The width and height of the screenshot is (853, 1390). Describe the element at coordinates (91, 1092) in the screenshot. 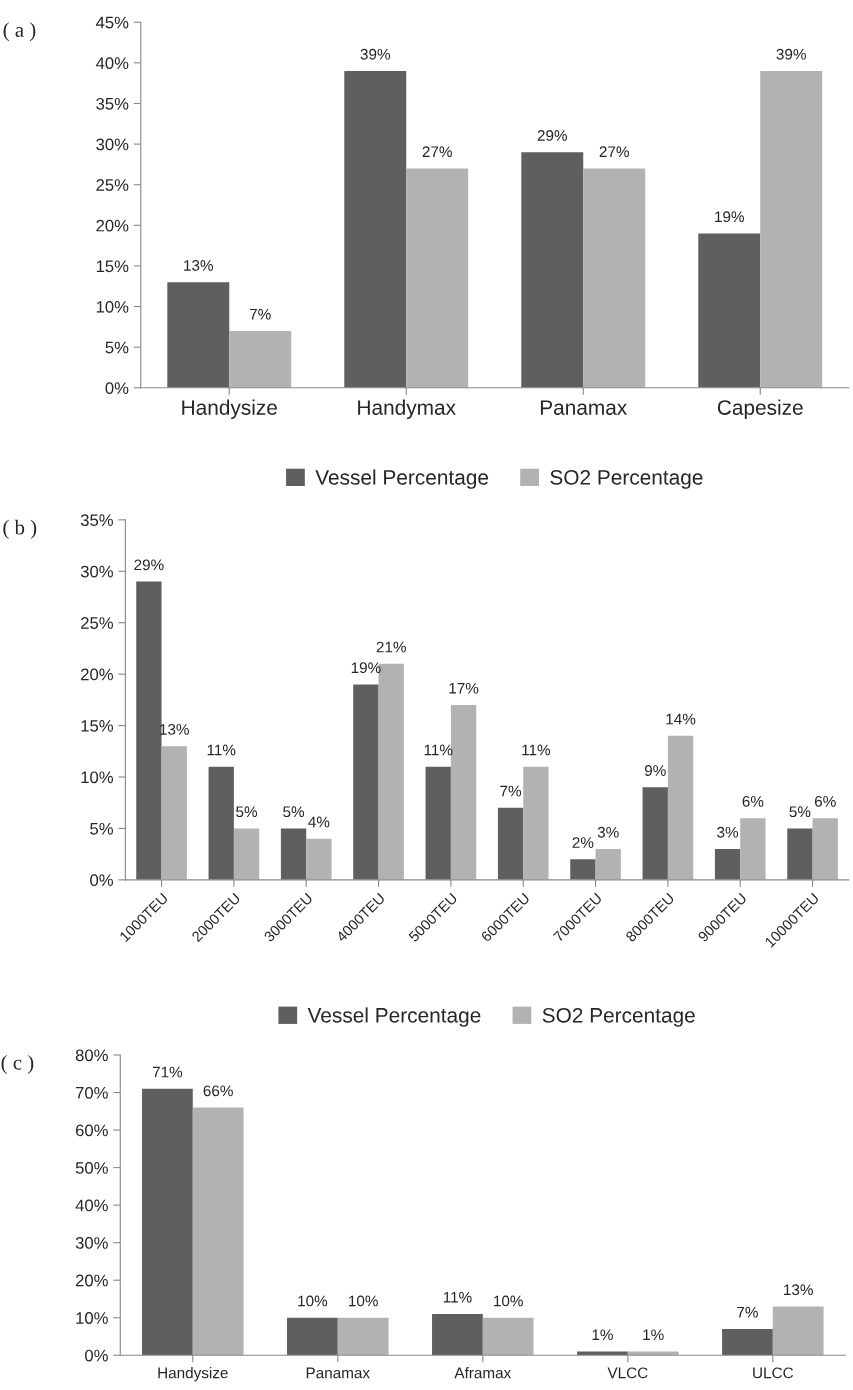

I see `y-tick-label: 70%` at that location.